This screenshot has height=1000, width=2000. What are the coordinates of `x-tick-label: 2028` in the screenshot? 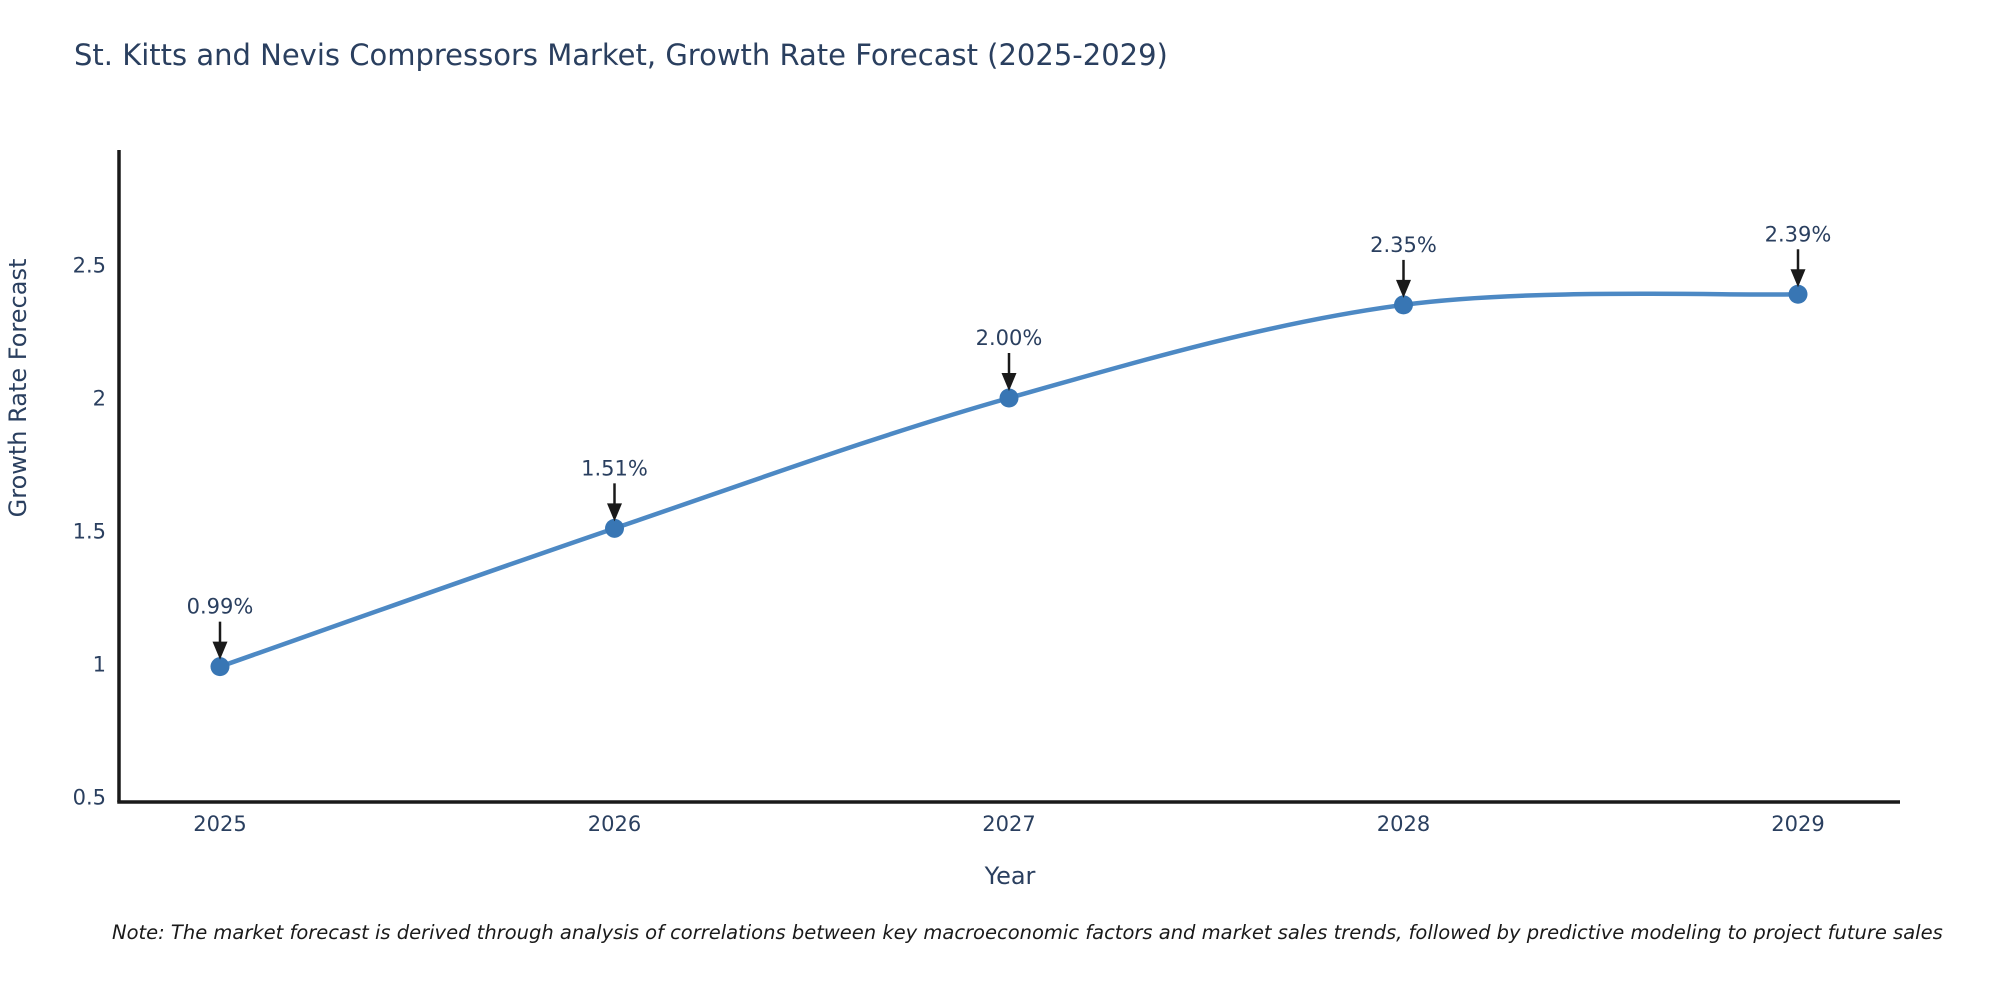 It's located at (1403, 824).